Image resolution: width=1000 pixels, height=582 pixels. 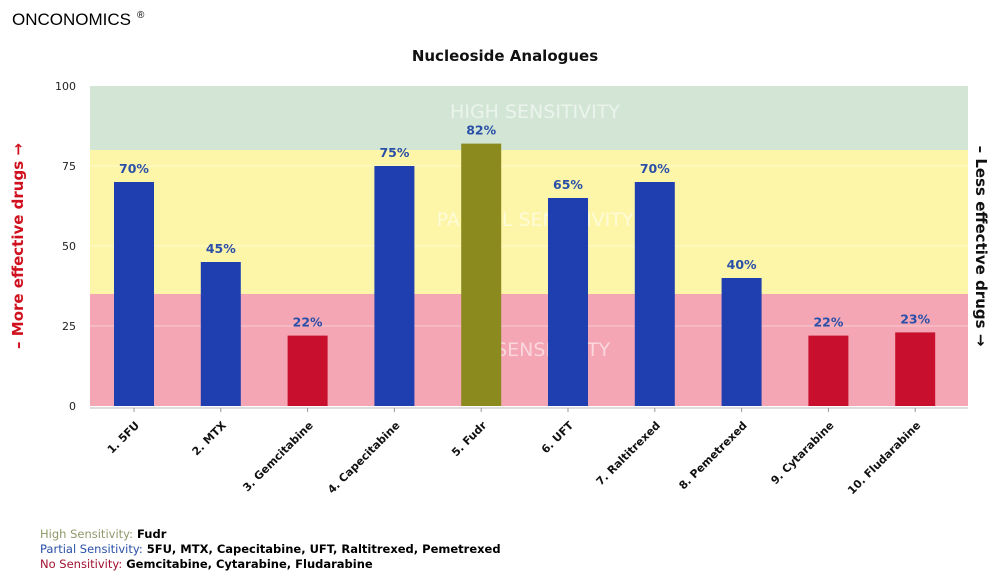 I want to click on y-tick-label: 100, so click(x=65, y=86).